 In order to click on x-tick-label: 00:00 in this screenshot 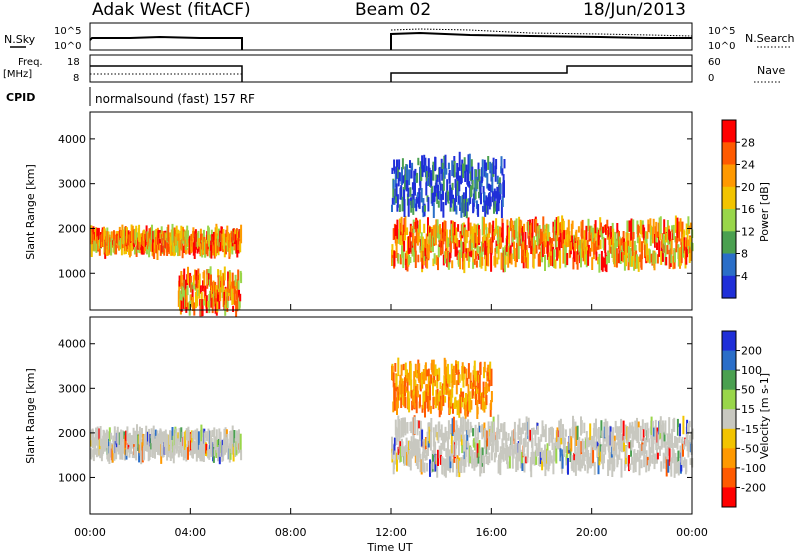, I will do `click(90, 532)`.